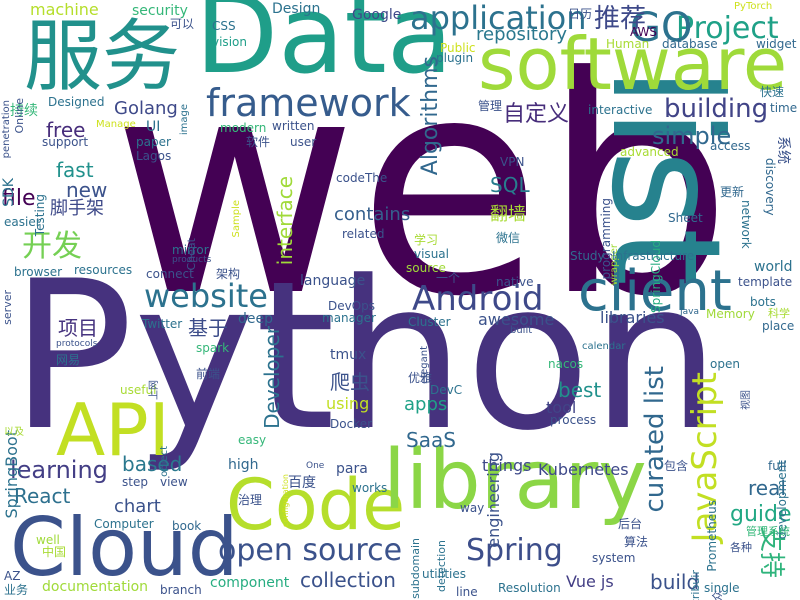 This screenshot has height=600, width=800. I want to click on word-study: Study, so click(587, 256).